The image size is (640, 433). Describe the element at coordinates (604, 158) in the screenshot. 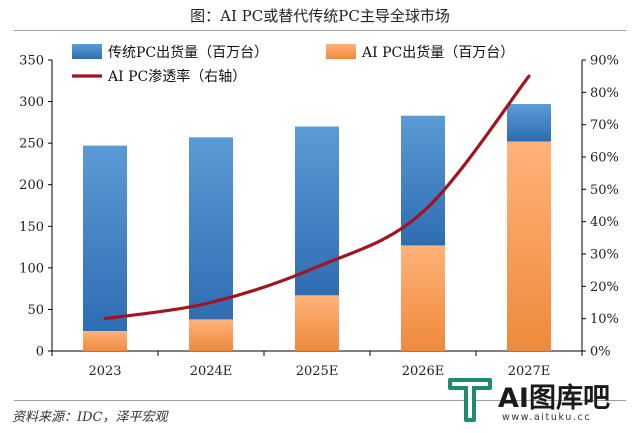

I see `right-tick-label: 60%` at that location.